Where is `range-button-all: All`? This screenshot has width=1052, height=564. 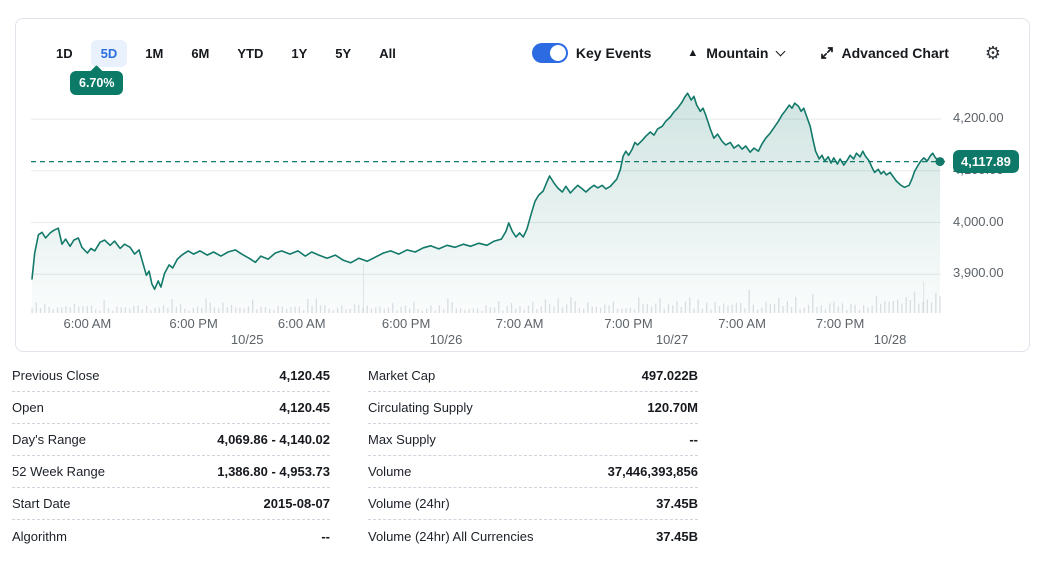 range-button-all: All is located at coordinates (387, 53).